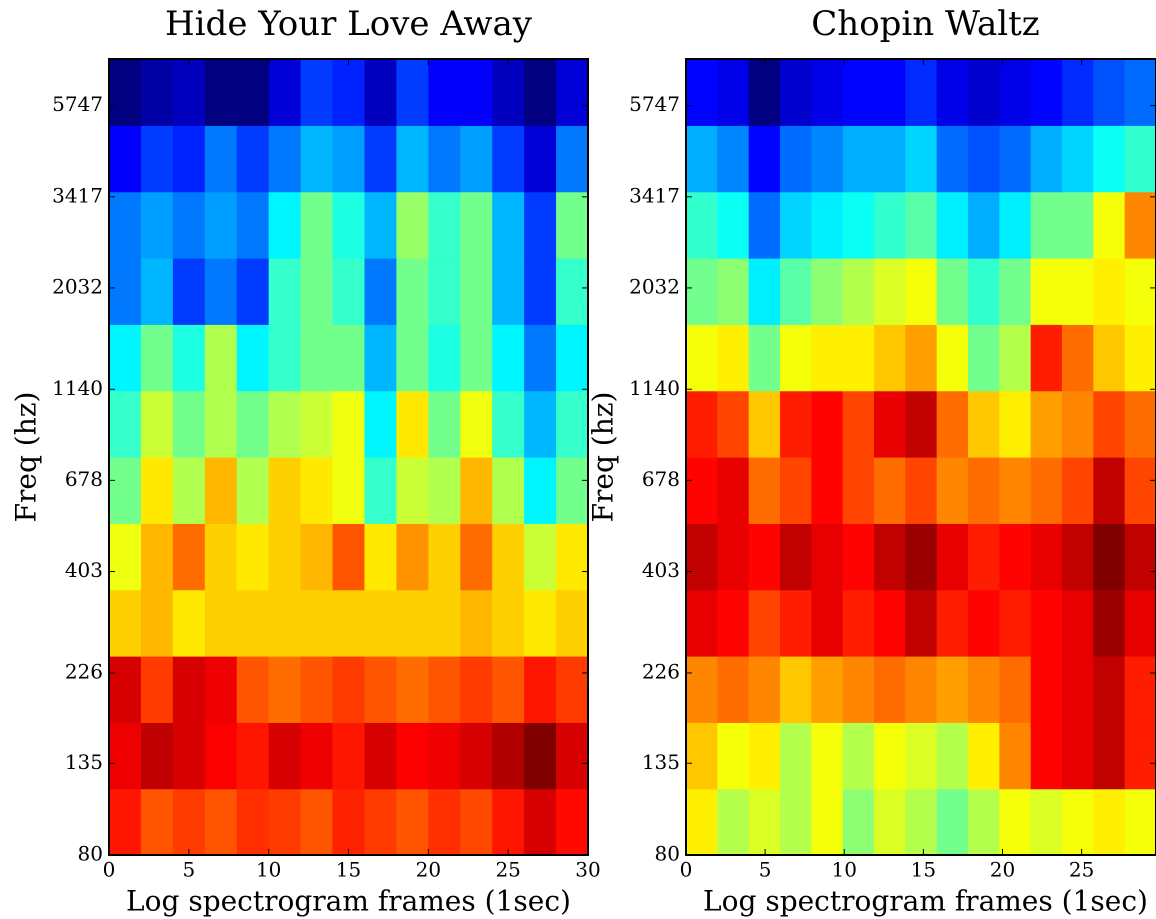  What do you see at coordinates (90, 854) in the screenshot?
I see `y-tick-label: 80` at bounding box center [90, 854].